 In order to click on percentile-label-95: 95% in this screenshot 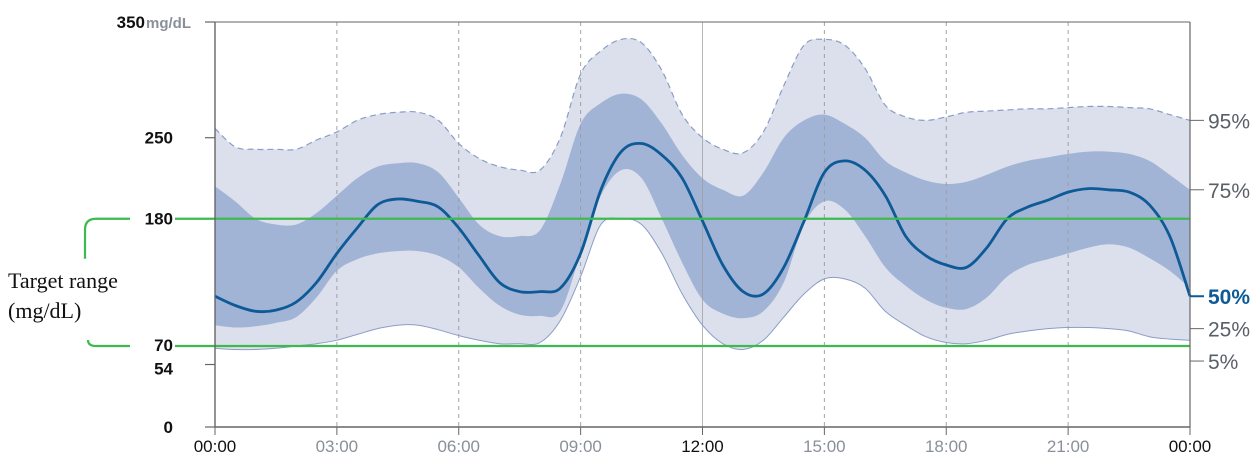, I will do `click(1229, 121)`.